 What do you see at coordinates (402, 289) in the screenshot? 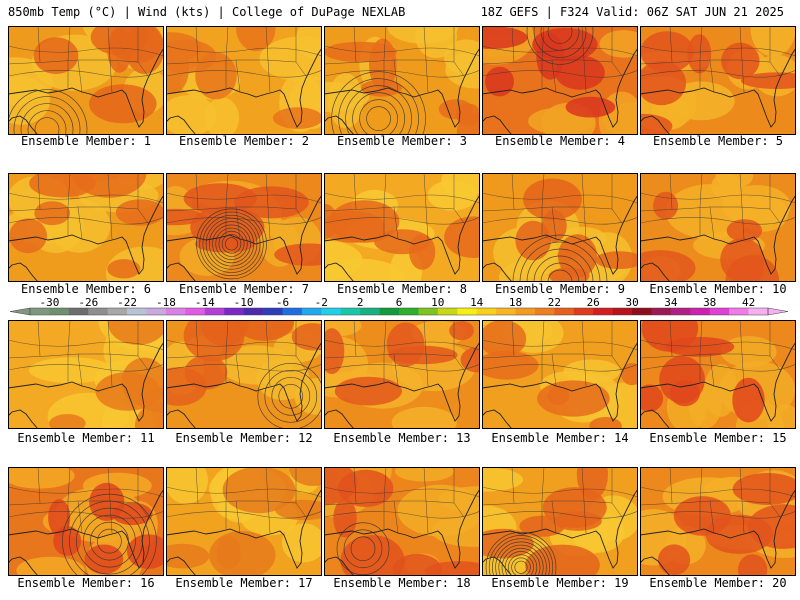
I see `ensemble-member-label: Ensemble Member: 8` at bounding box center [402, 289].